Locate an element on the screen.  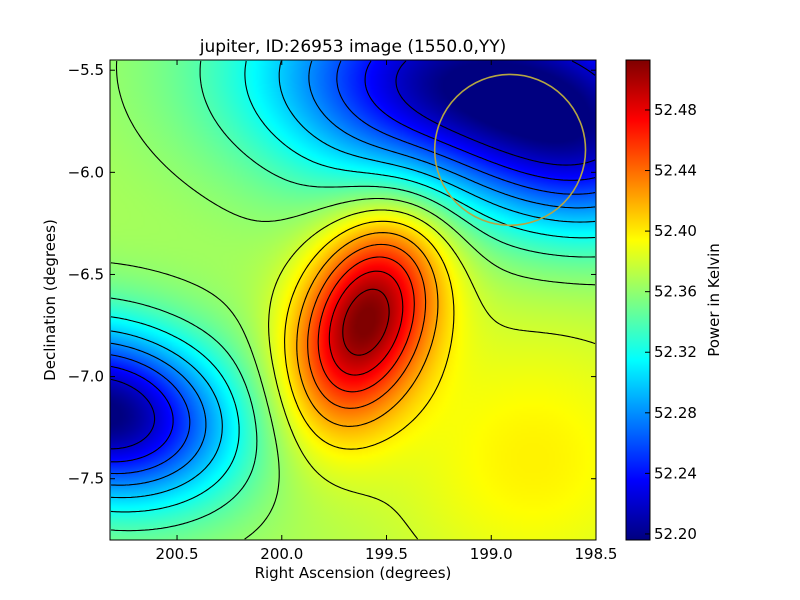
colorbar-label: Power in Kelvin is located at coordinates (714, 300).